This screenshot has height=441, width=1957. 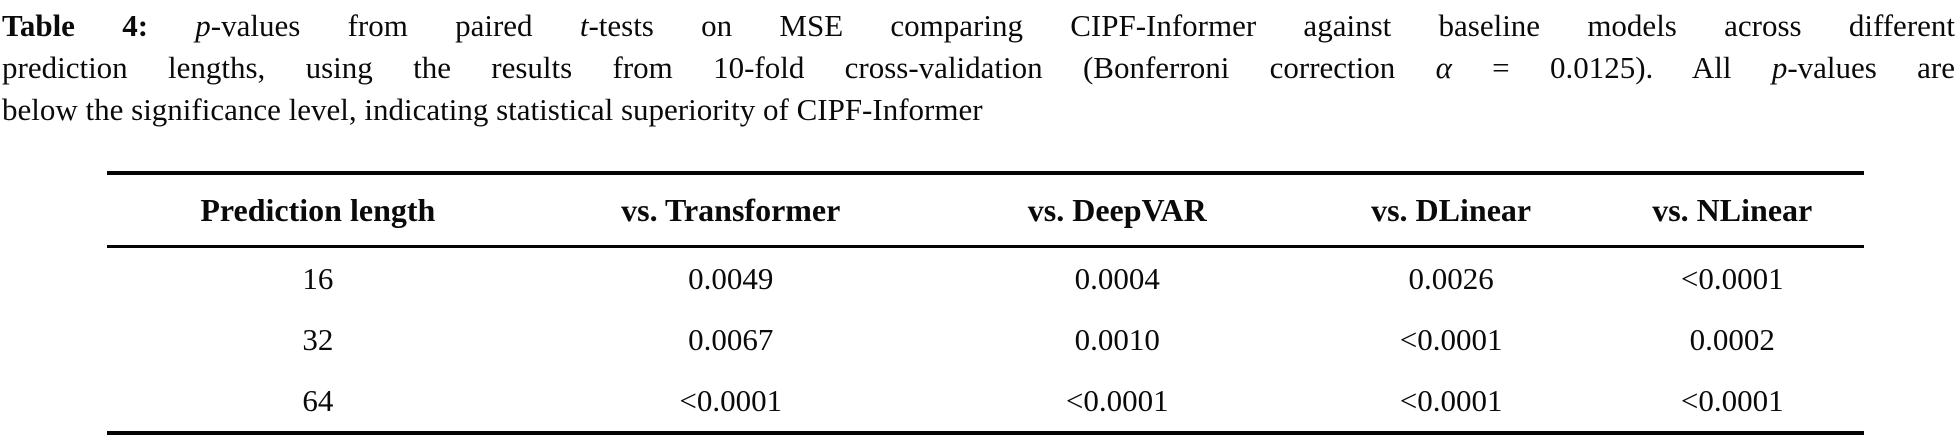 What do you see at coordinates (1732, 339) in the screenshot?
I see `cell-pvalue: 0.0002` at bounding box center [1732, 339].